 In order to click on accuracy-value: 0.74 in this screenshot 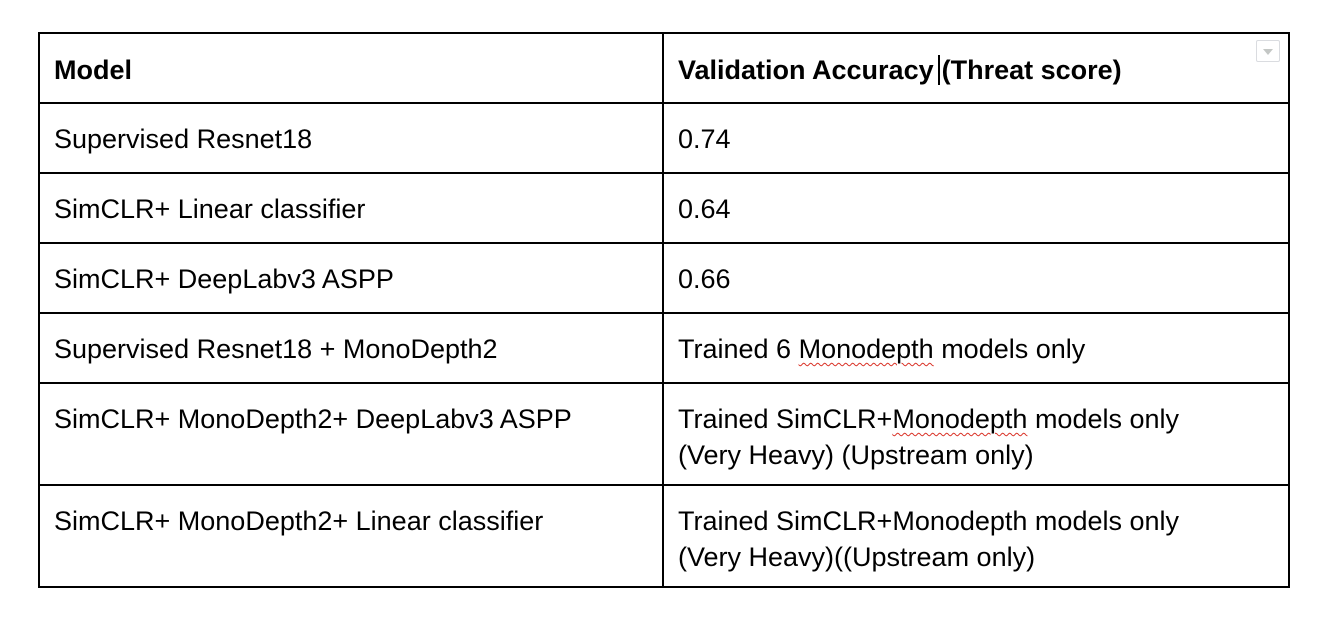, I will do `click(704, 139)`.